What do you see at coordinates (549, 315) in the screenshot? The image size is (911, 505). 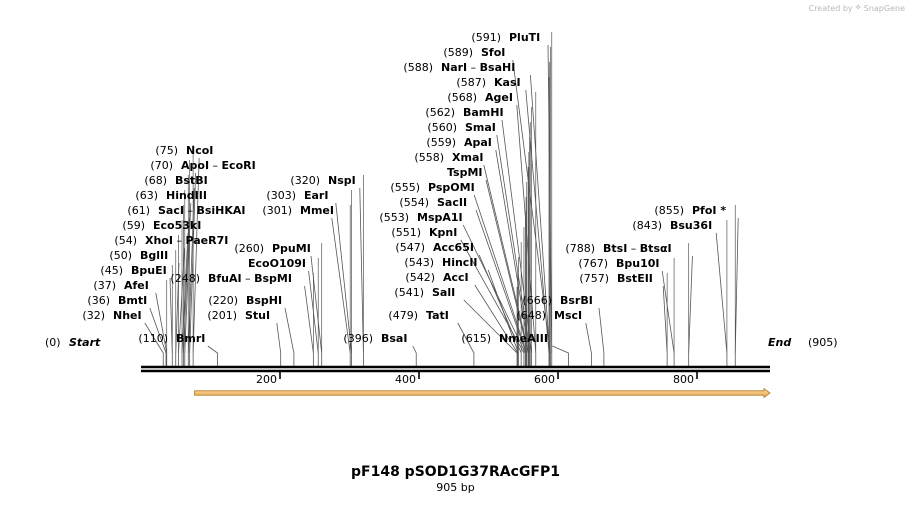 I see `enzyme-site-msci: (648) MscI` at bounding box center [549, 315].